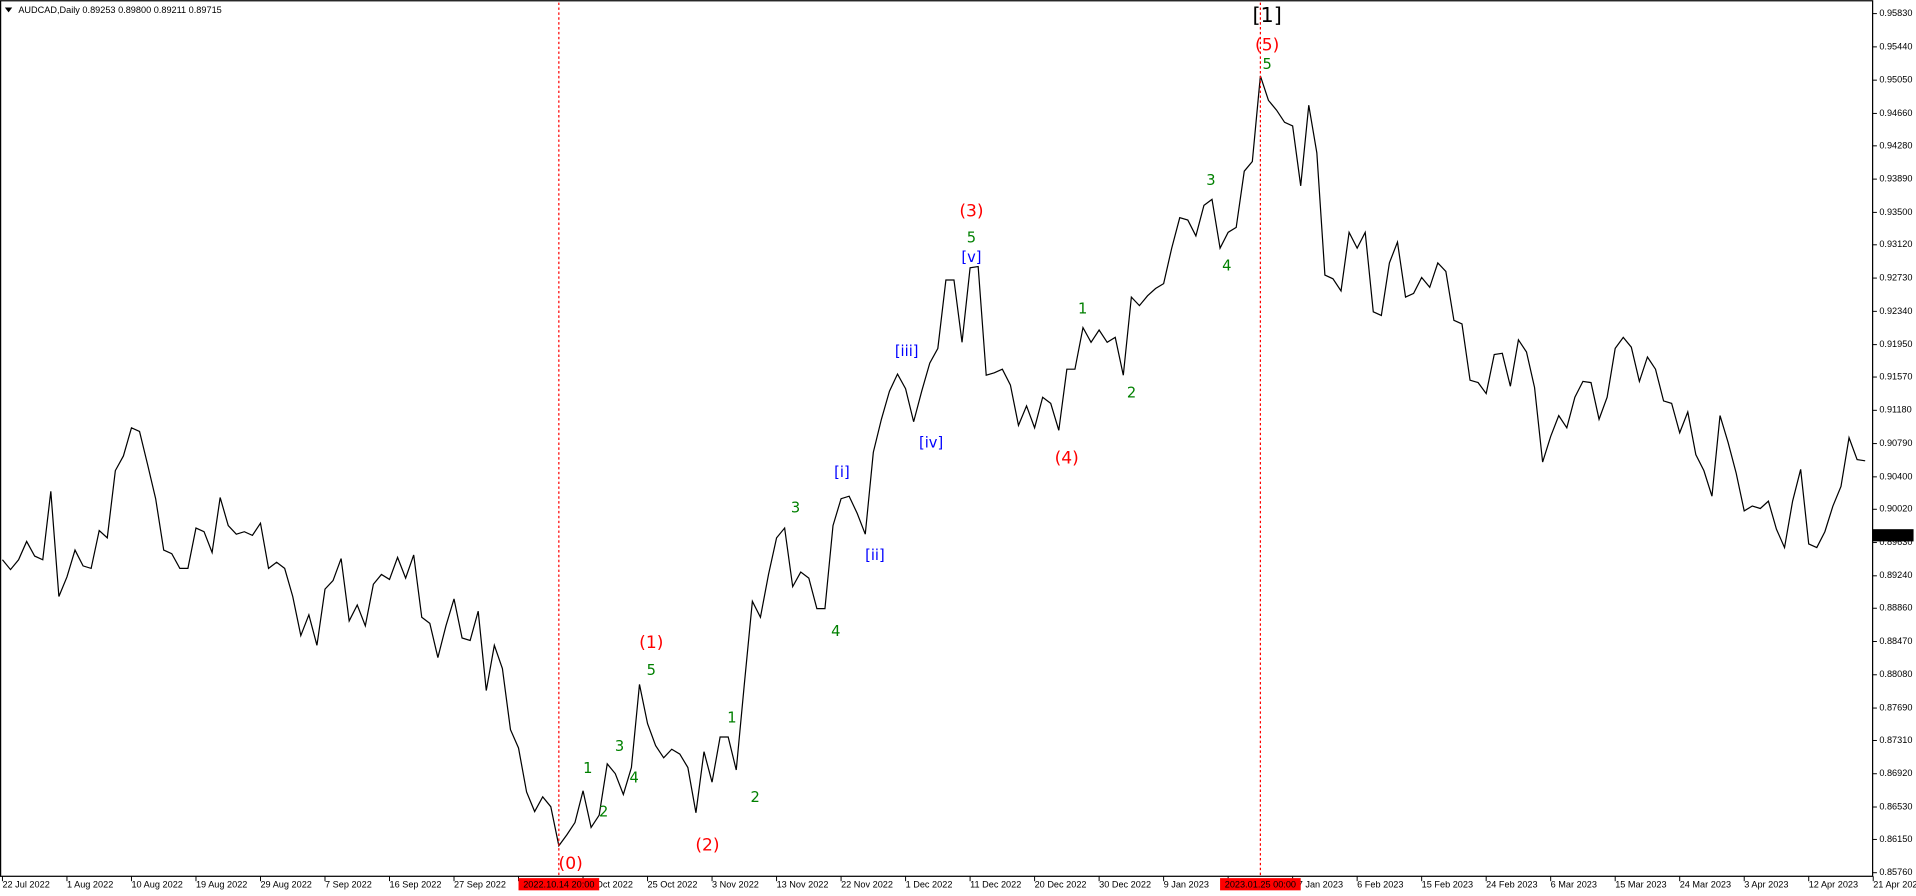 This screenshot has width=1916, height=896. I want to click on last-price-box, so click(1893, 535).